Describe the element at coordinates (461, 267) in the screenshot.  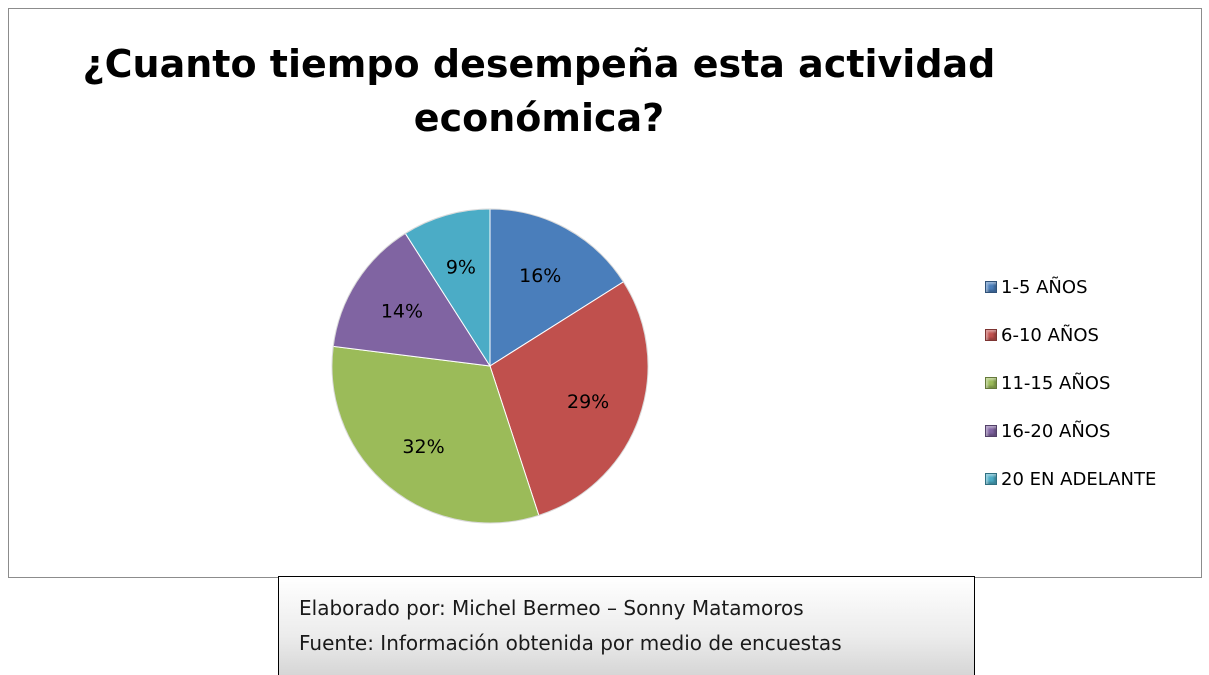
I see `pie-label-20-plus: 9%` at that location.